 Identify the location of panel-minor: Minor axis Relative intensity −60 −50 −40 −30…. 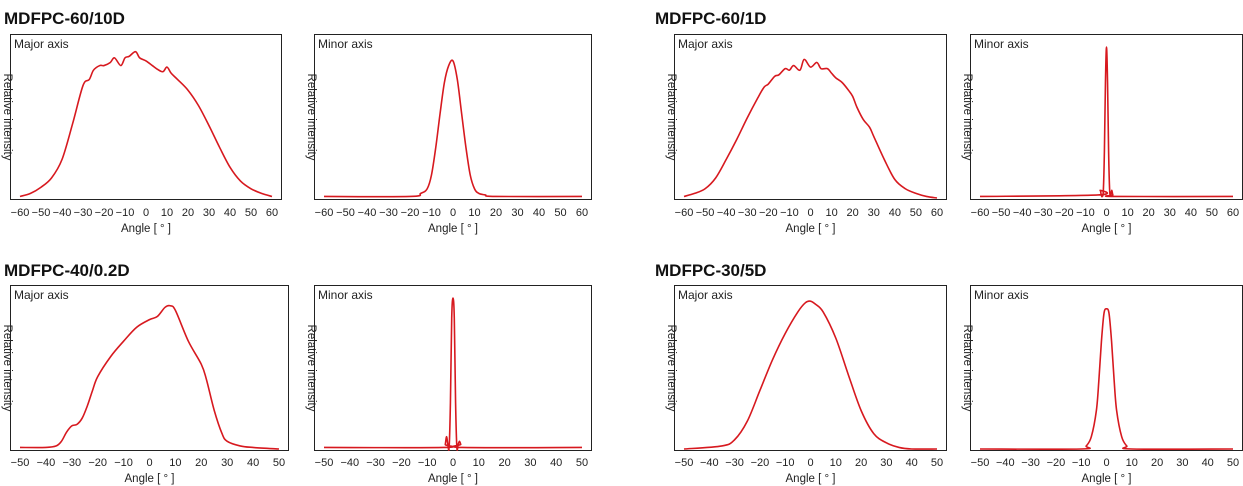
(1102, 134).